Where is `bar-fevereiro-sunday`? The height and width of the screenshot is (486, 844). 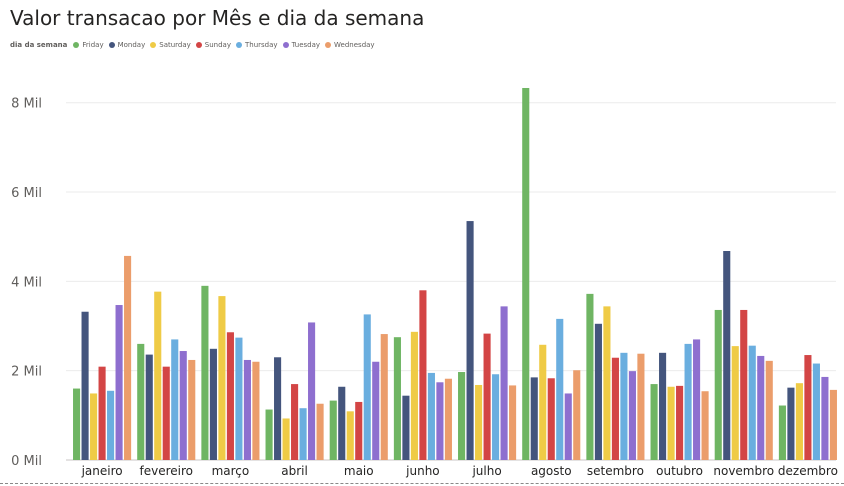 bar-fevereiro-sunday is located at coordinates (166, 413).